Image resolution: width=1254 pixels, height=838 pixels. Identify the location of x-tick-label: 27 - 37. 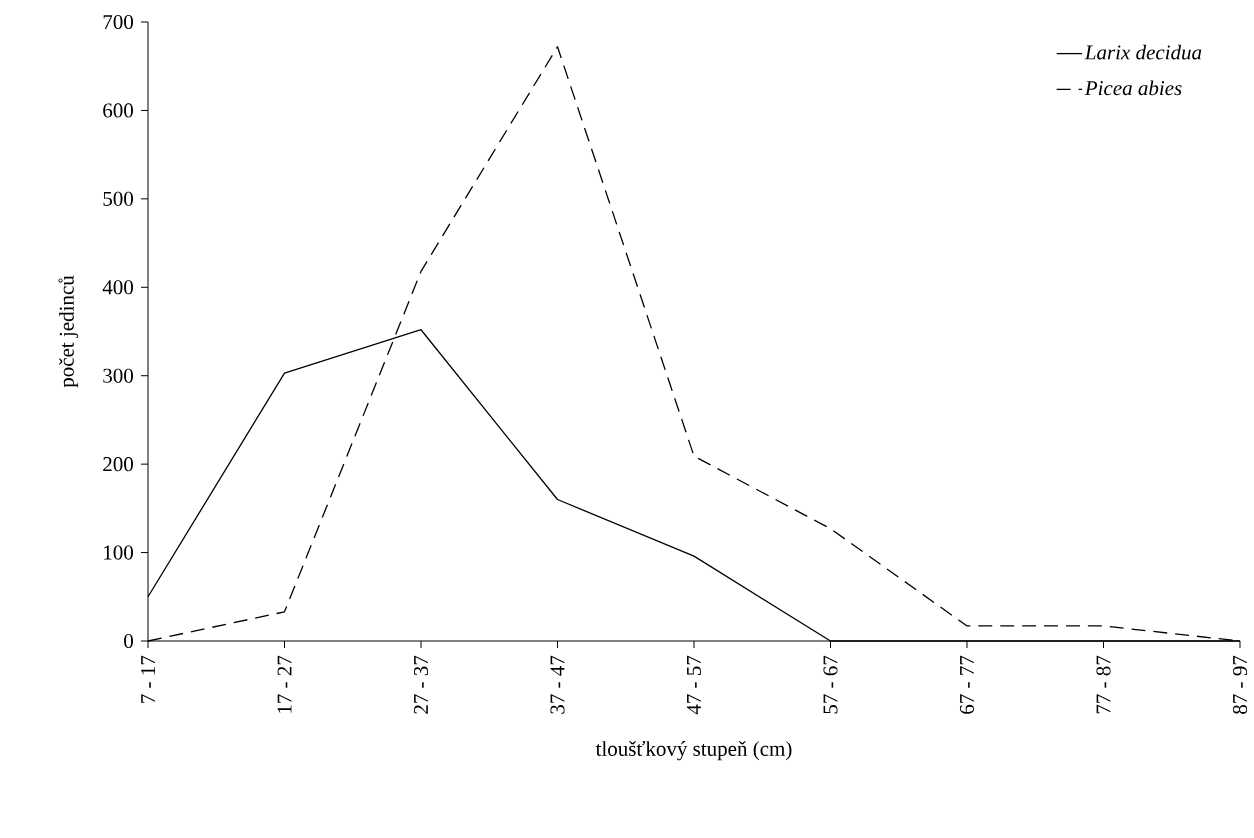
(421, 684).